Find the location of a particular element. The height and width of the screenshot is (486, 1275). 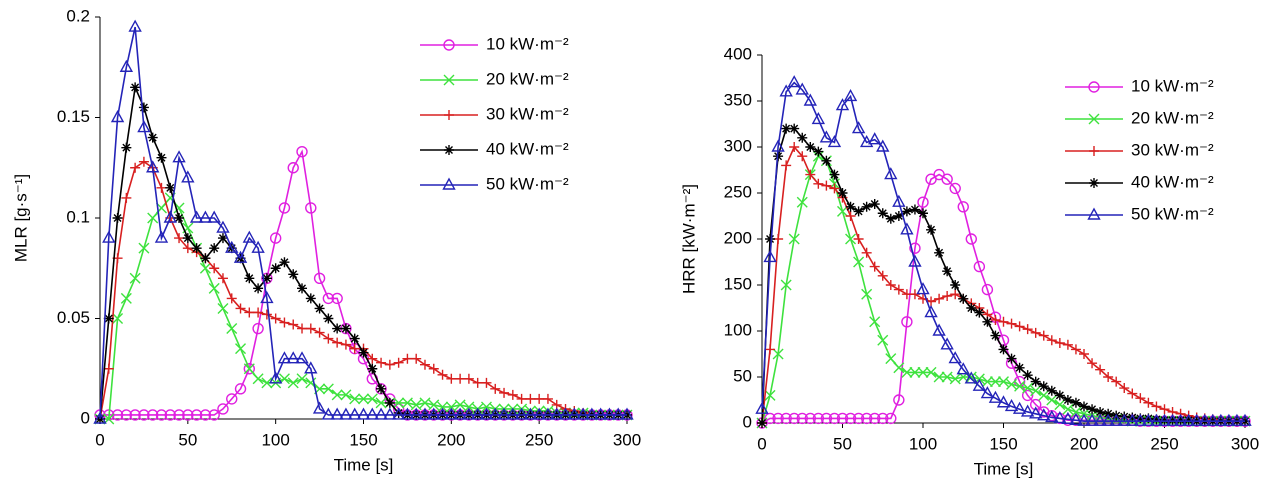

y-tick-label: 200 is located at coordinates (738, 237).